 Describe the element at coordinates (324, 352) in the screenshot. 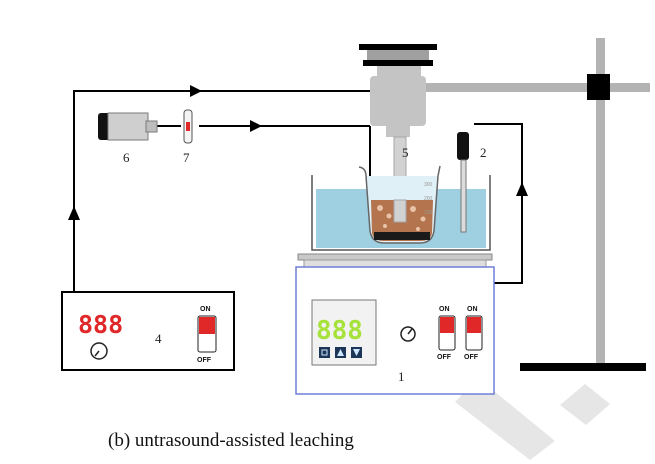

I see `mode-button` at that location.